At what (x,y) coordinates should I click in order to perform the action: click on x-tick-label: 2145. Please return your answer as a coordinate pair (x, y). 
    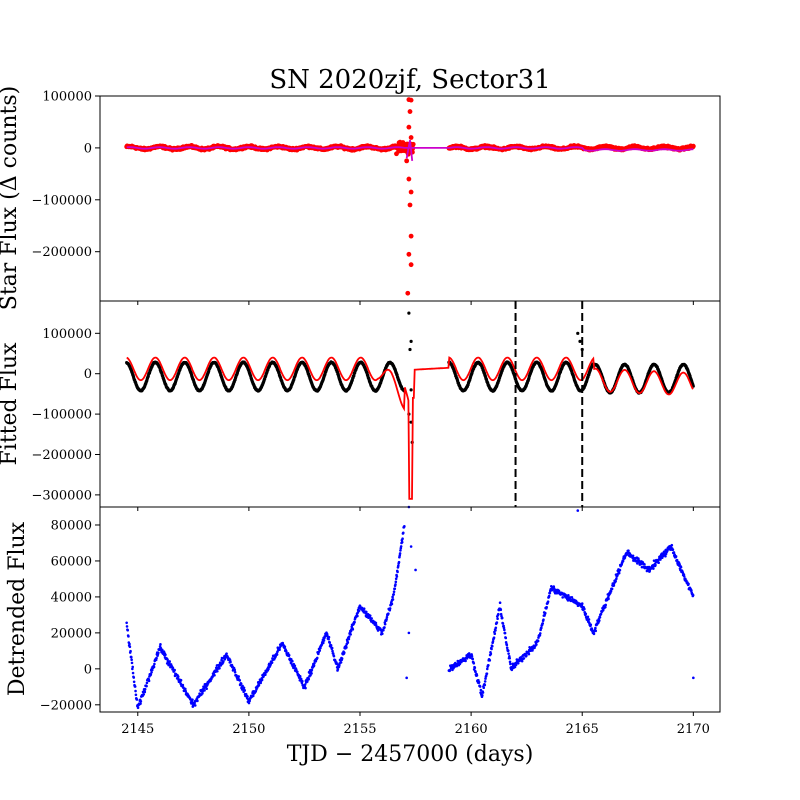
    Looking at the image, I should click on (137, 729).